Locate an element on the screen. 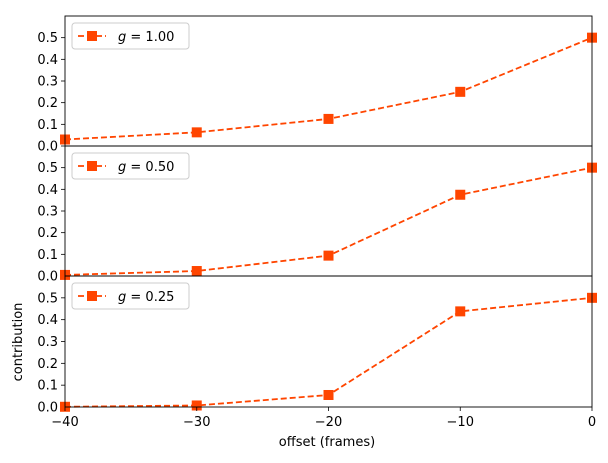  x-axis: −40 −30 −20 −10 0 is located at coordinates (323, 418).